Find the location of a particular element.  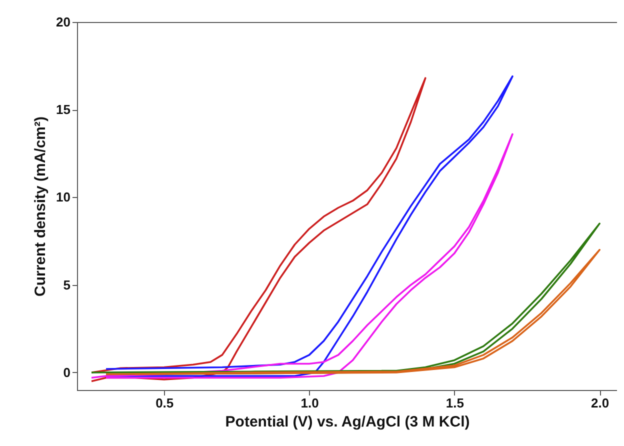

x-axis-title: Potential (V) vs. Ag/AgCl (3 M KCl) is located at coordinates (347, 422).